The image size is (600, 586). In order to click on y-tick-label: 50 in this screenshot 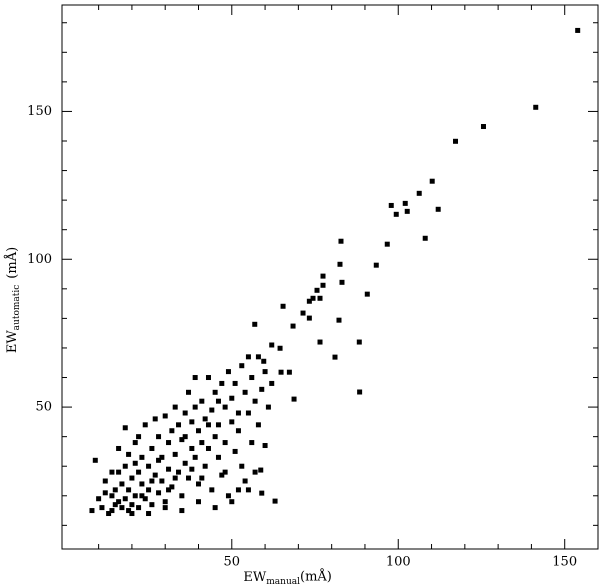, I will do `click(43, 407)`.